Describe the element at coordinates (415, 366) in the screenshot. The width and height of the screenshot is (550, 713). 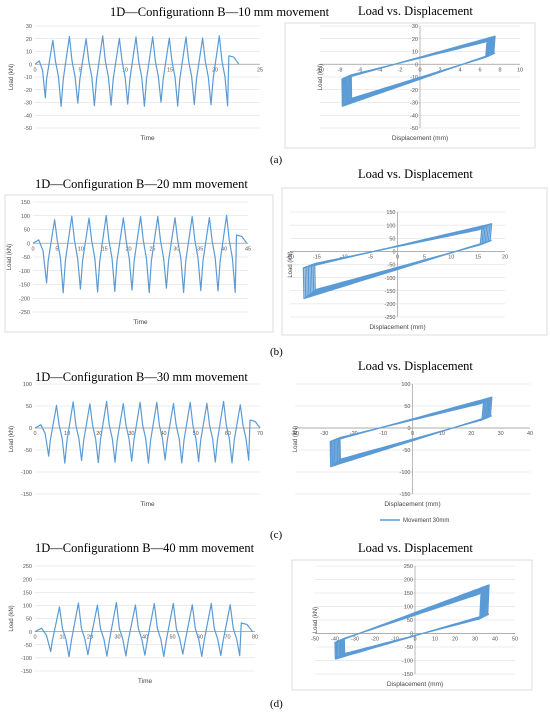
I see `chart-c-right-title: Load vs. Displacement` at that location.